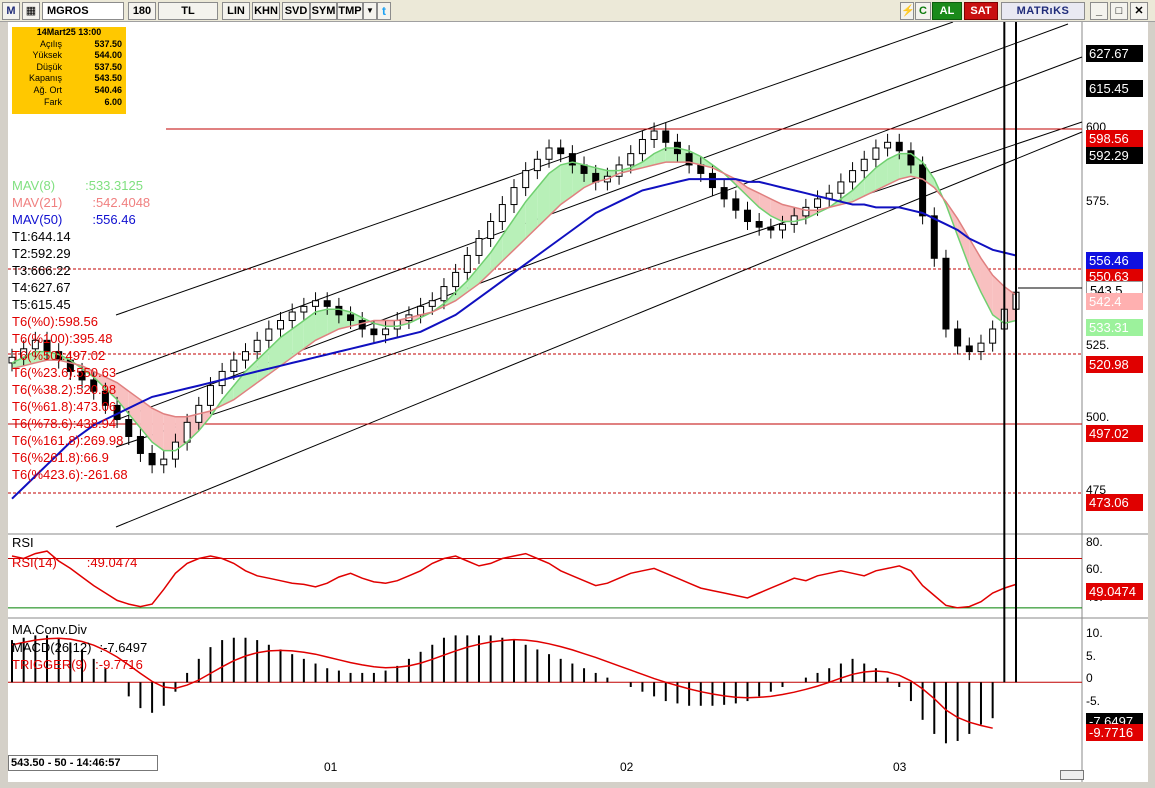 Image resolution: width=1155 pixels, height=788 pixels. I want to click on trigger-label: TRIGGER(9):-9.7716, so click(77, 664).